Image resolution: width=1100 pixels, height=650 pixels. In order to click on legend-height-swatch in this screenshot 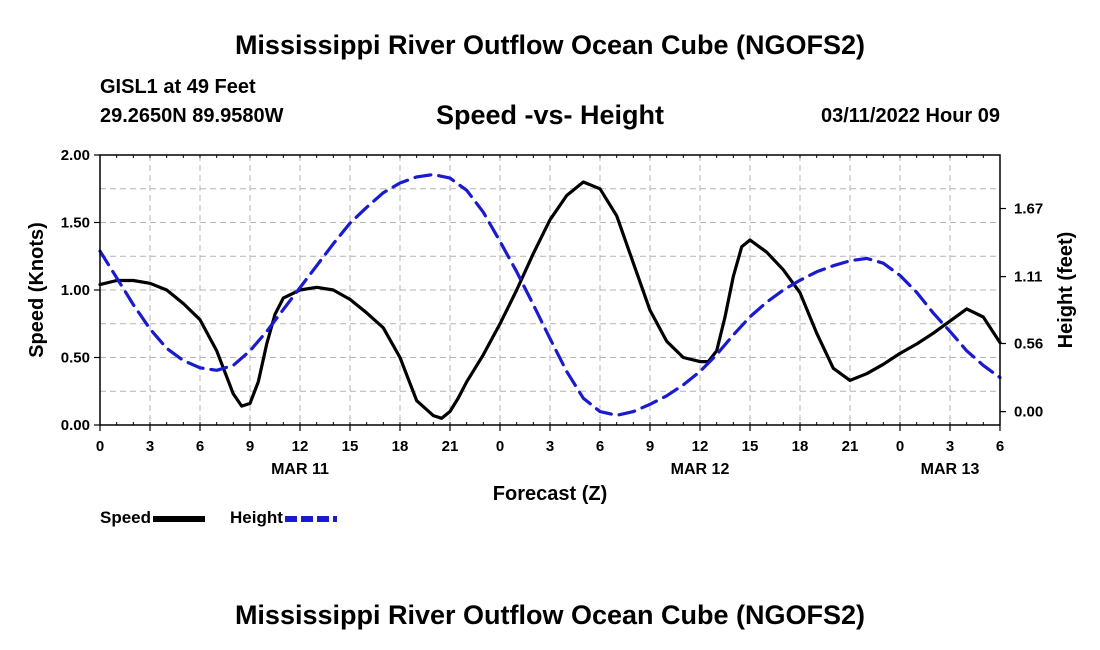, I will do `click(310, 518)`.